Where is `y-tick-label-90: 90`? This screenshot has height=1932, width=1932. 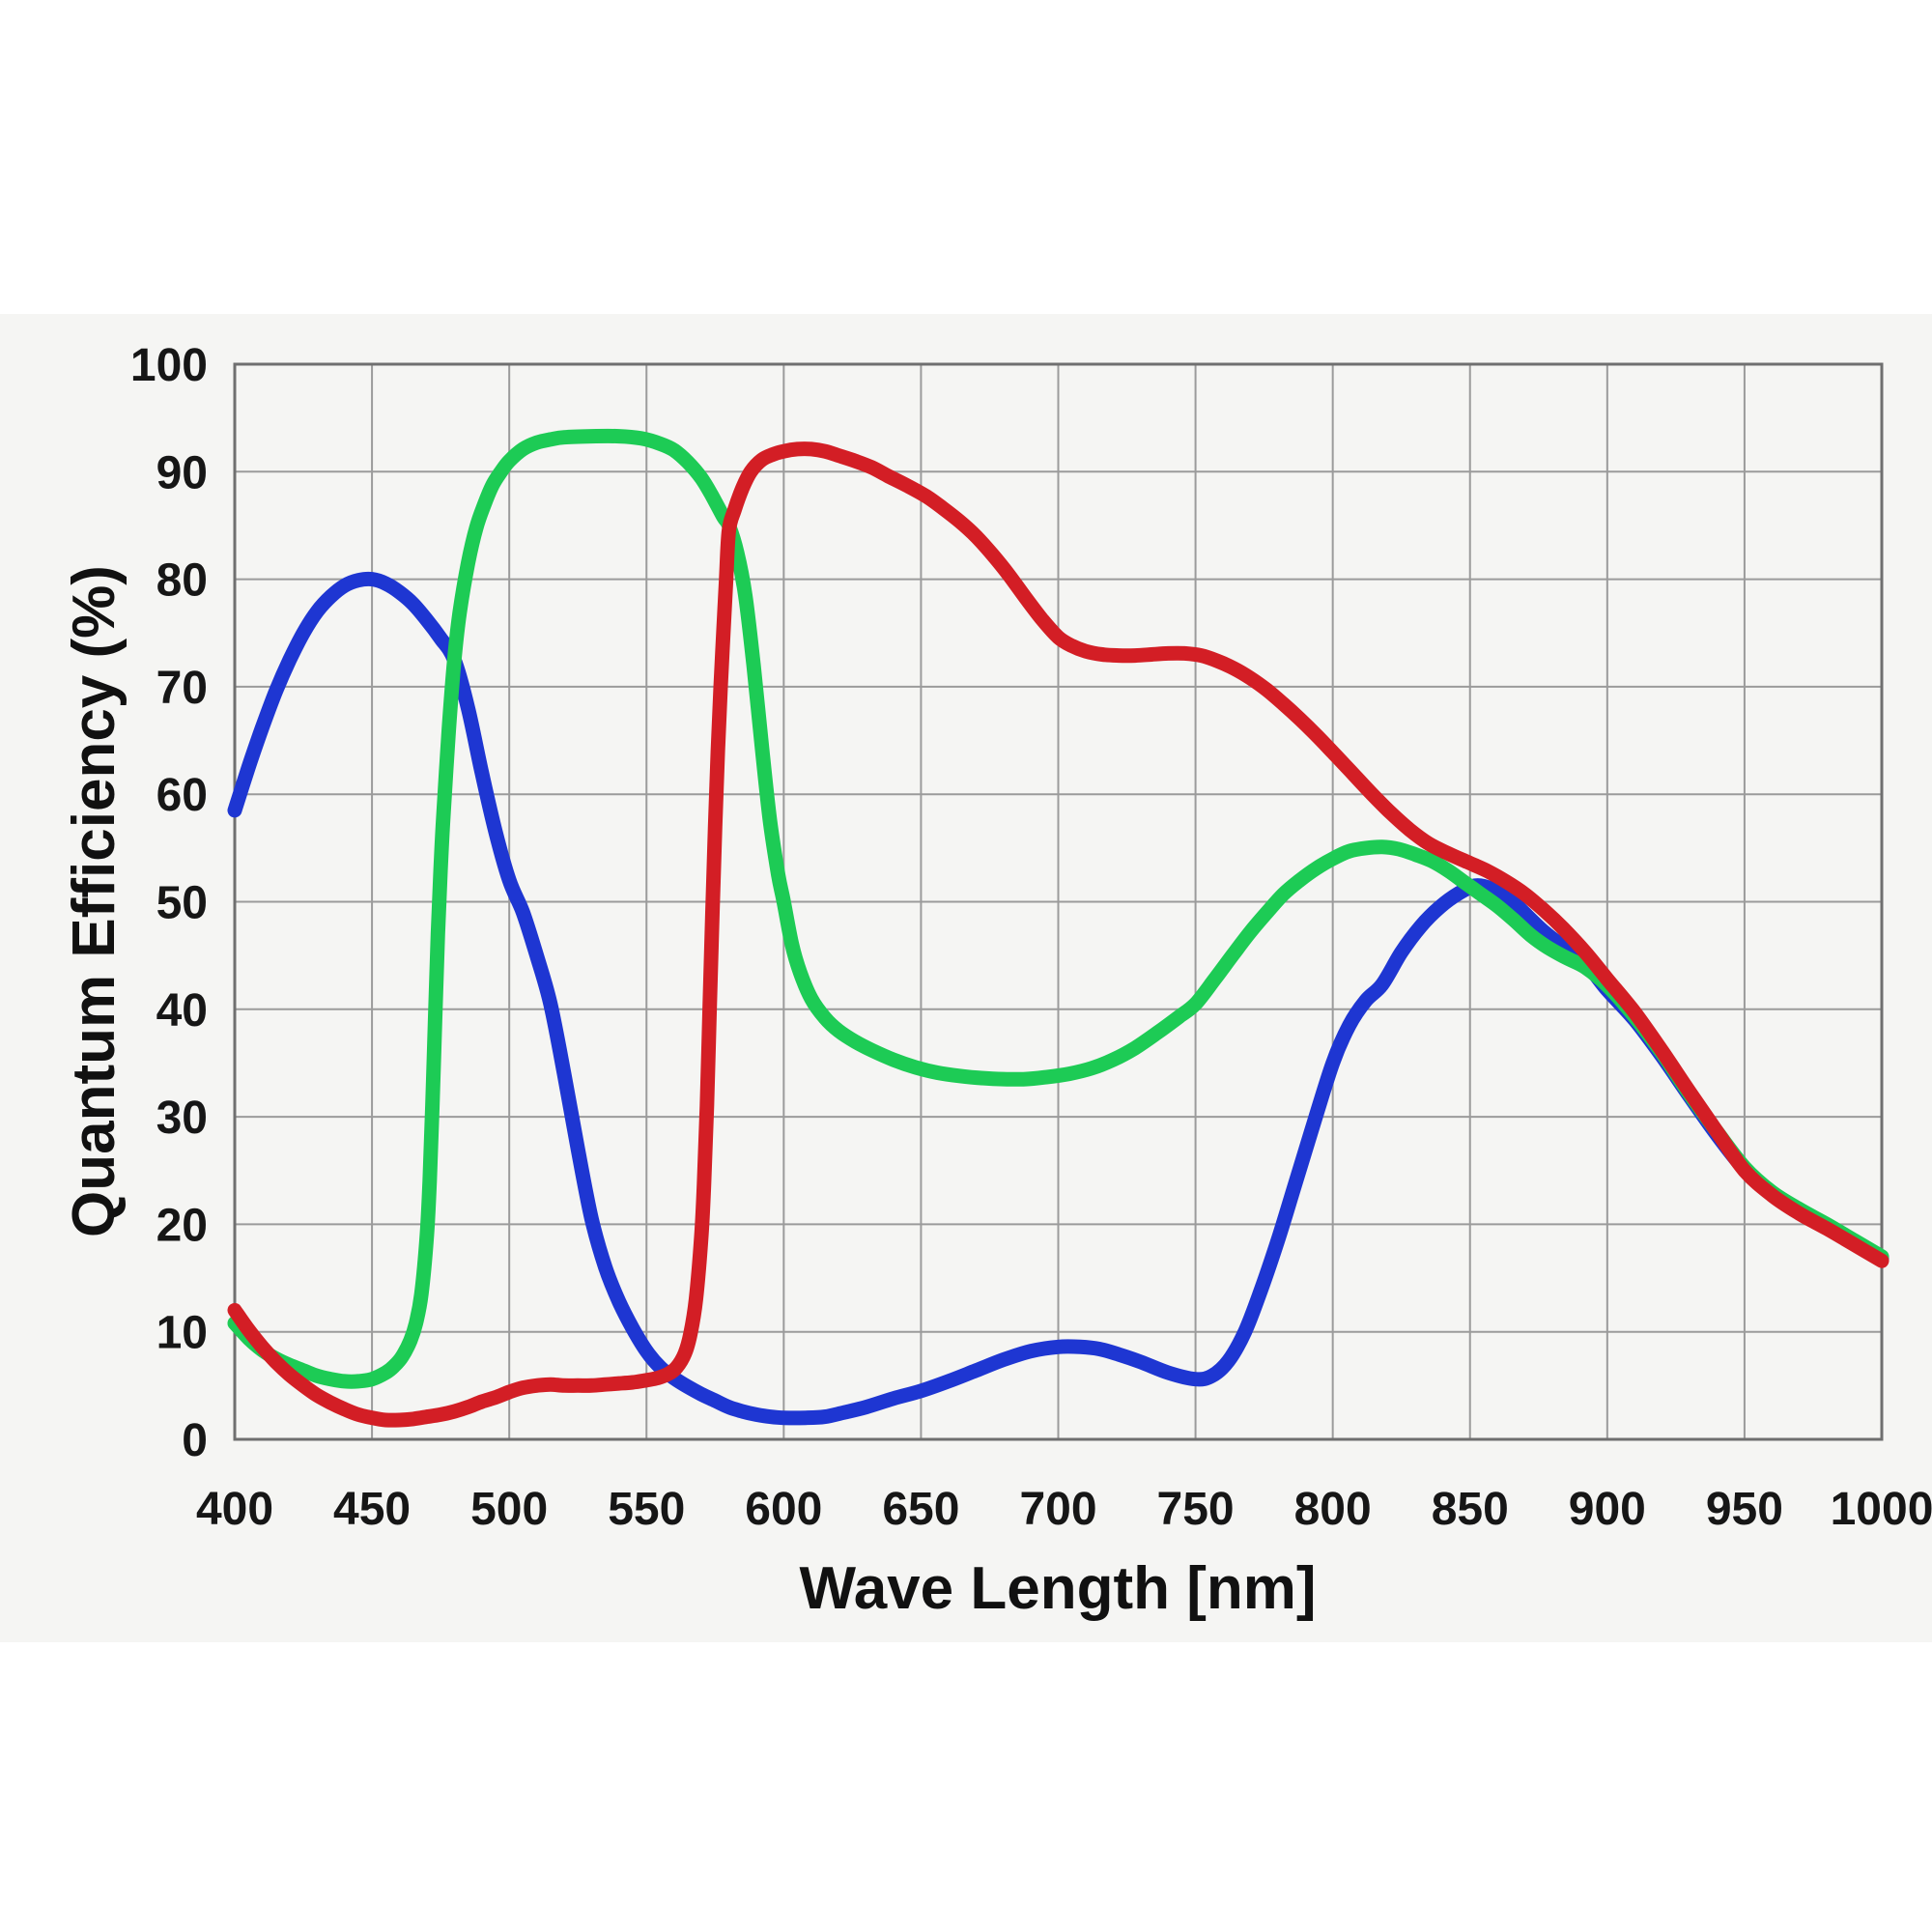
y-tick-label-90: 90 is located at coordinates (182, 472).